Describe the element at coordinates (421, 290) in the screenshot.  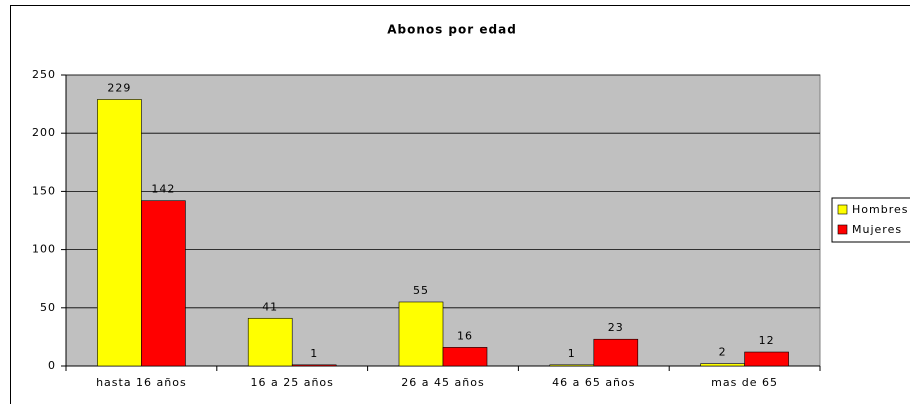
I see `data-label: 55` at that location.